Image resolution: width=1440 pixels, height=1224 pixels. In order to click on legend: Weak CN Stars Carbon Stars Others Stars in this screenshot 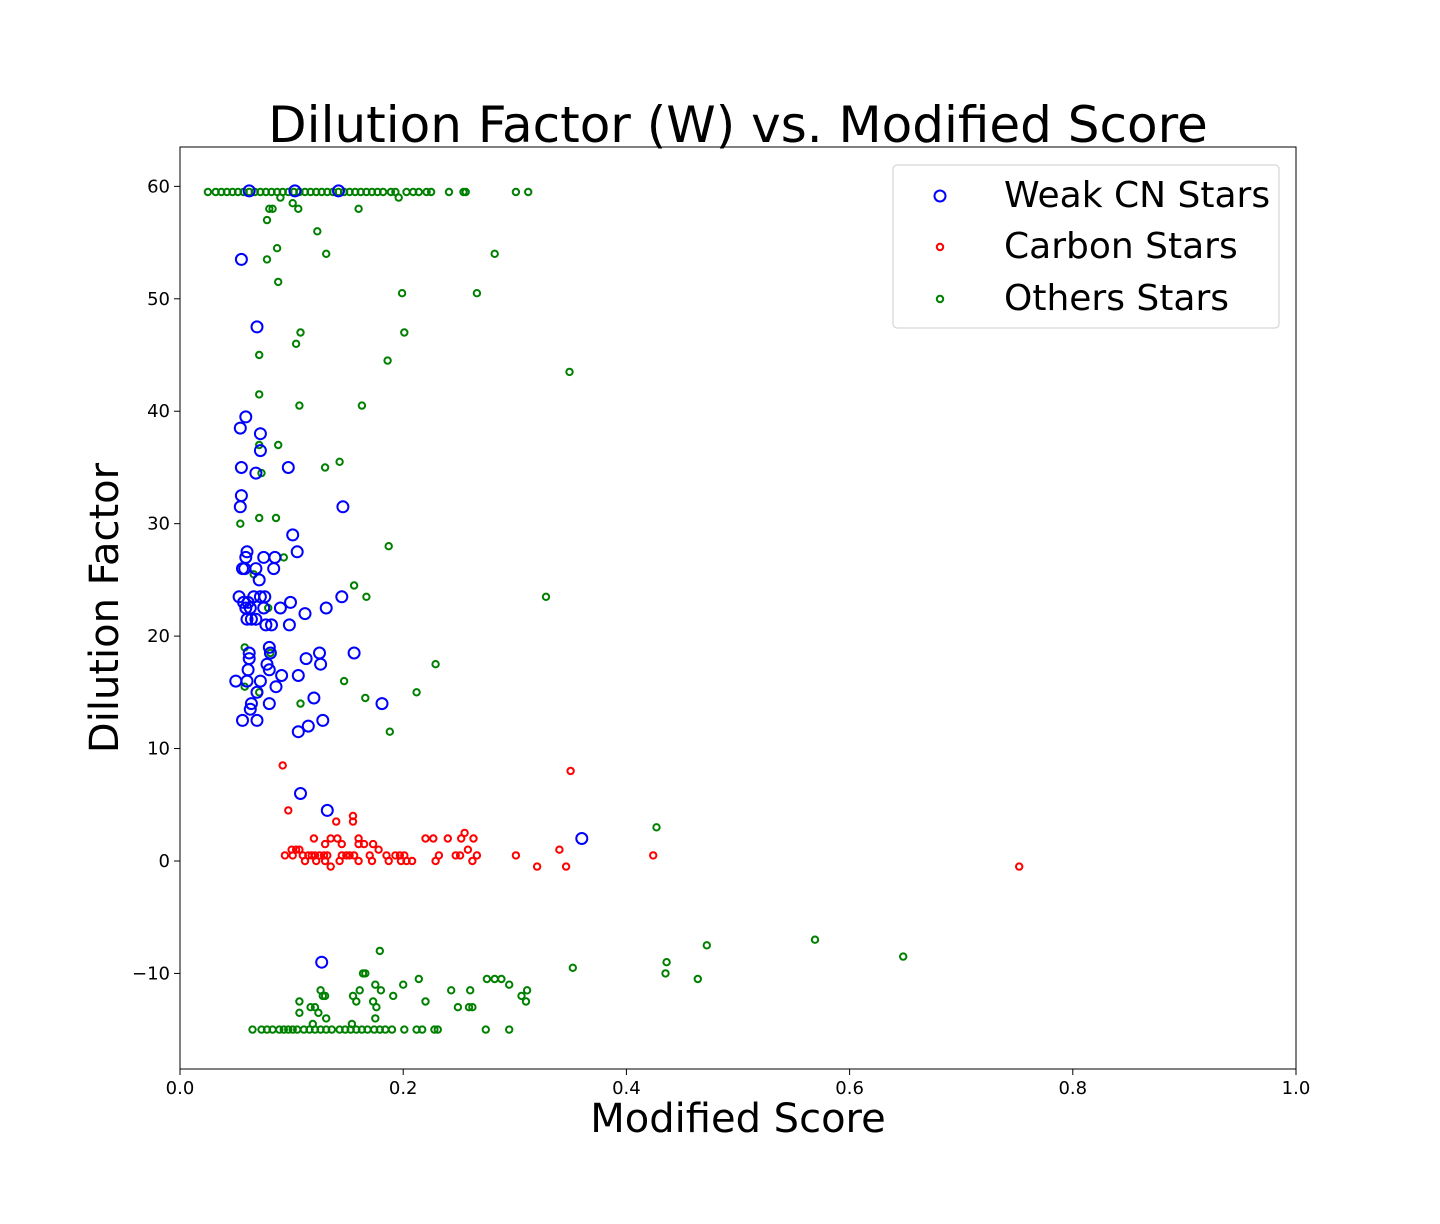, I will do `click(1086, 246)`.